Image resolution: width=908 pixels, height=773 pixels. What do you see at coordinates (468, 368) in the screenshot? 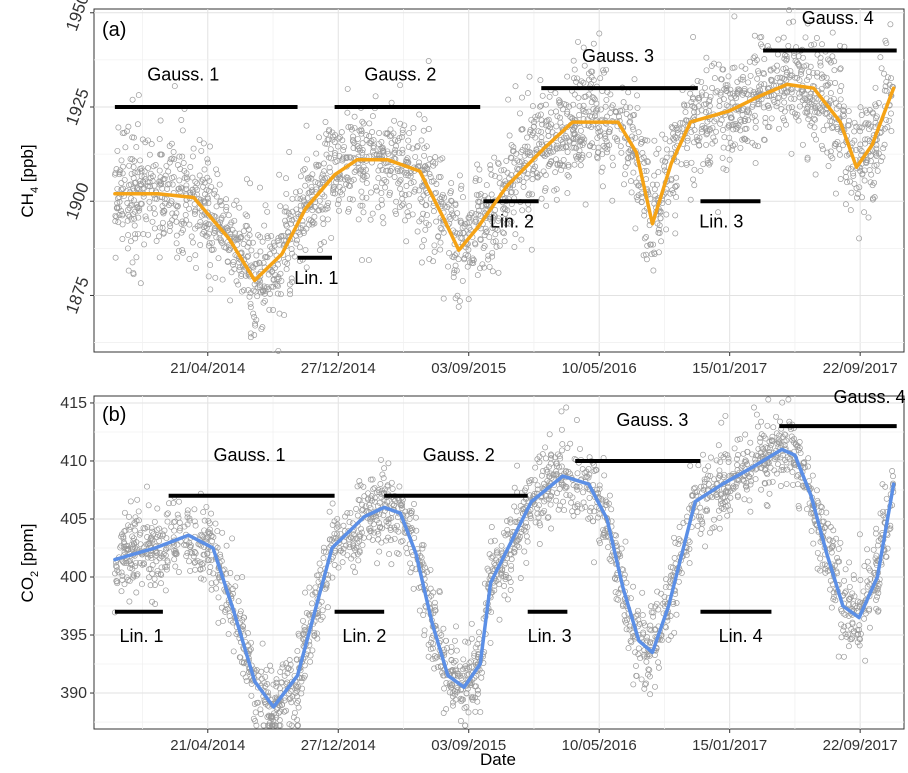
I see `panel-a-x-tick-label: 03/09/2015` at bounding box center [468, 368].